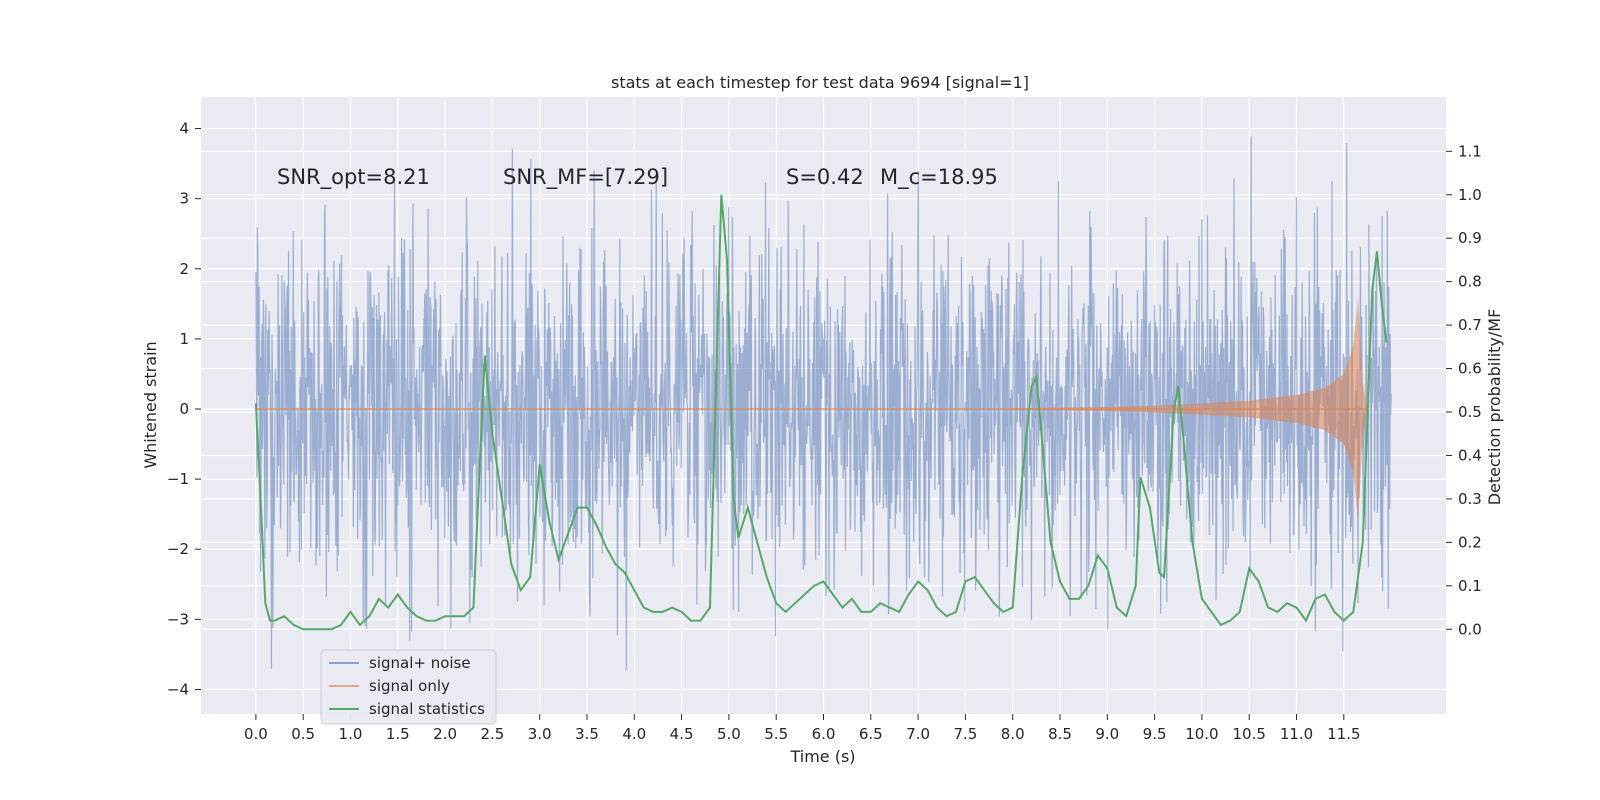  I want to click on y-tick-label-left: 4, so click(184, 129).